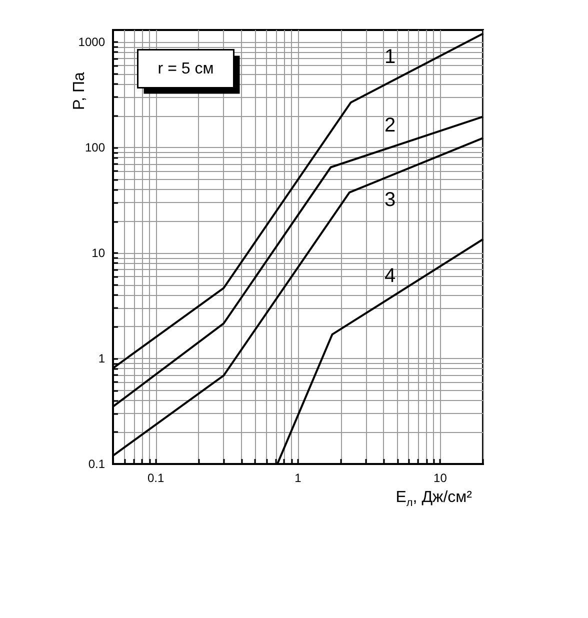 The image size is (588, 618). I want to click on y-tick-label: 100, so click(95, 147).